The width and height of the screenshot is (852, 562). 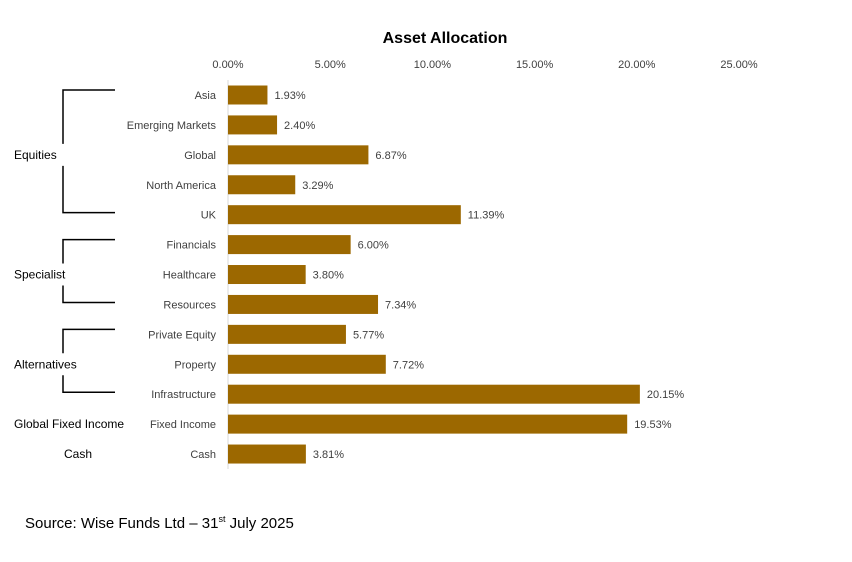 I want to click on chart-title: Asset Allocation, so click(x=445, y=38).